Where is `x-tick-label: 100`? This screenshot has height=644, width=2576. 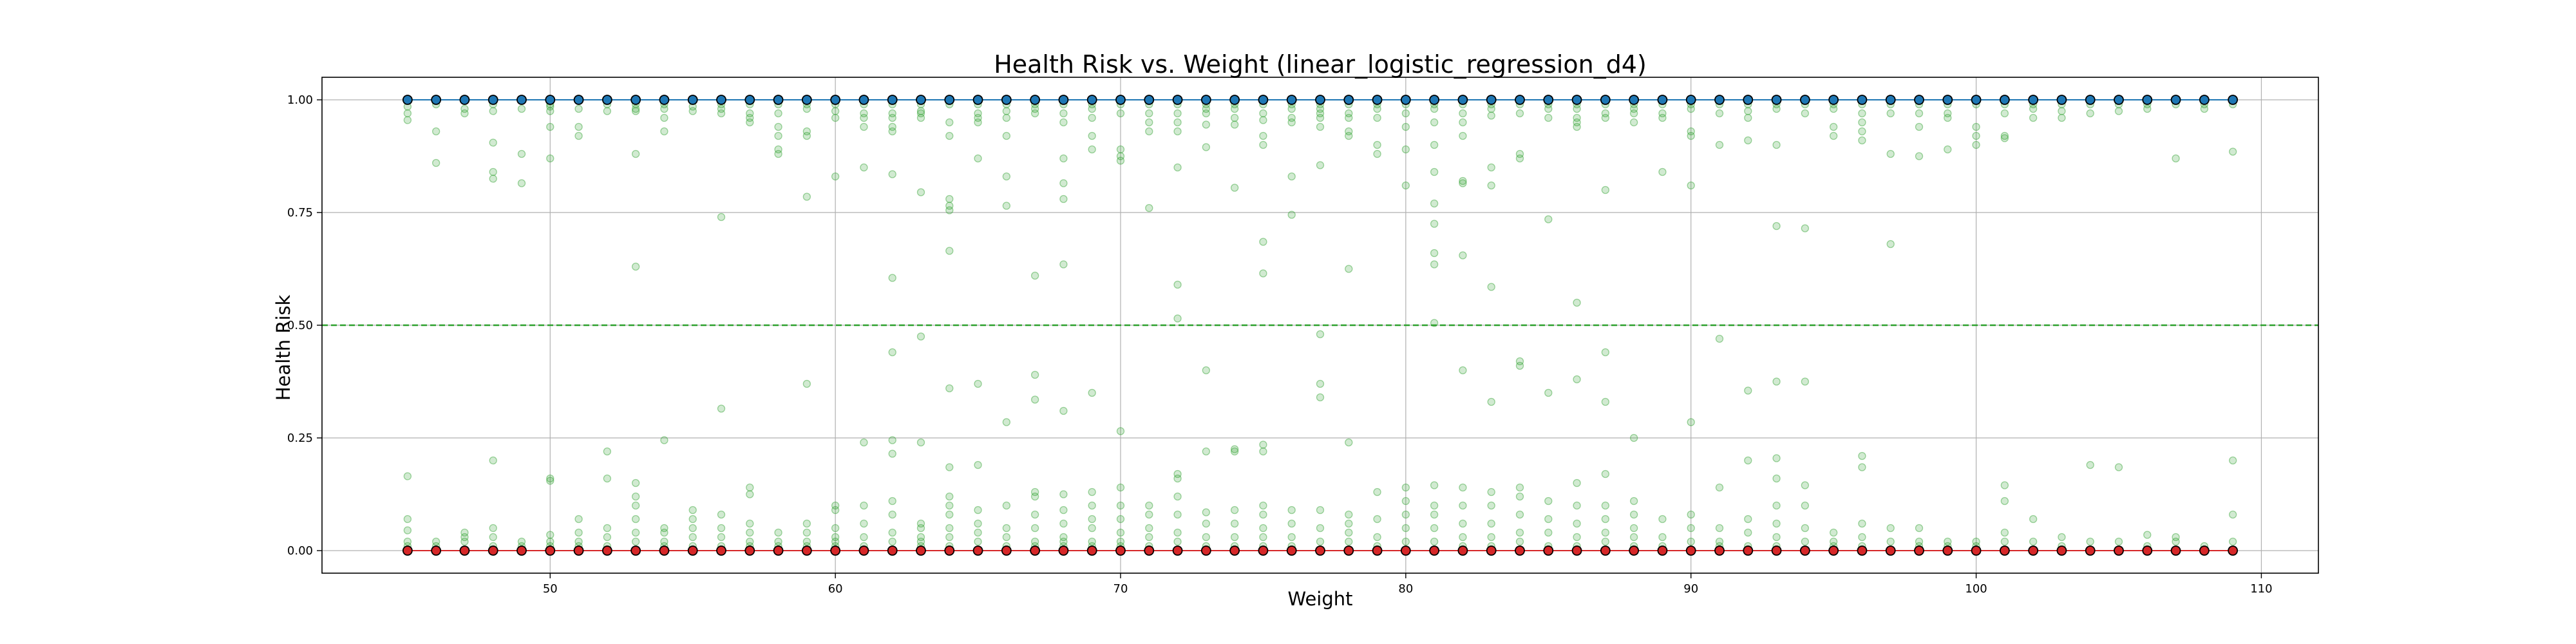 x-tick-label: 100 is located at coordinates (1976, 589).